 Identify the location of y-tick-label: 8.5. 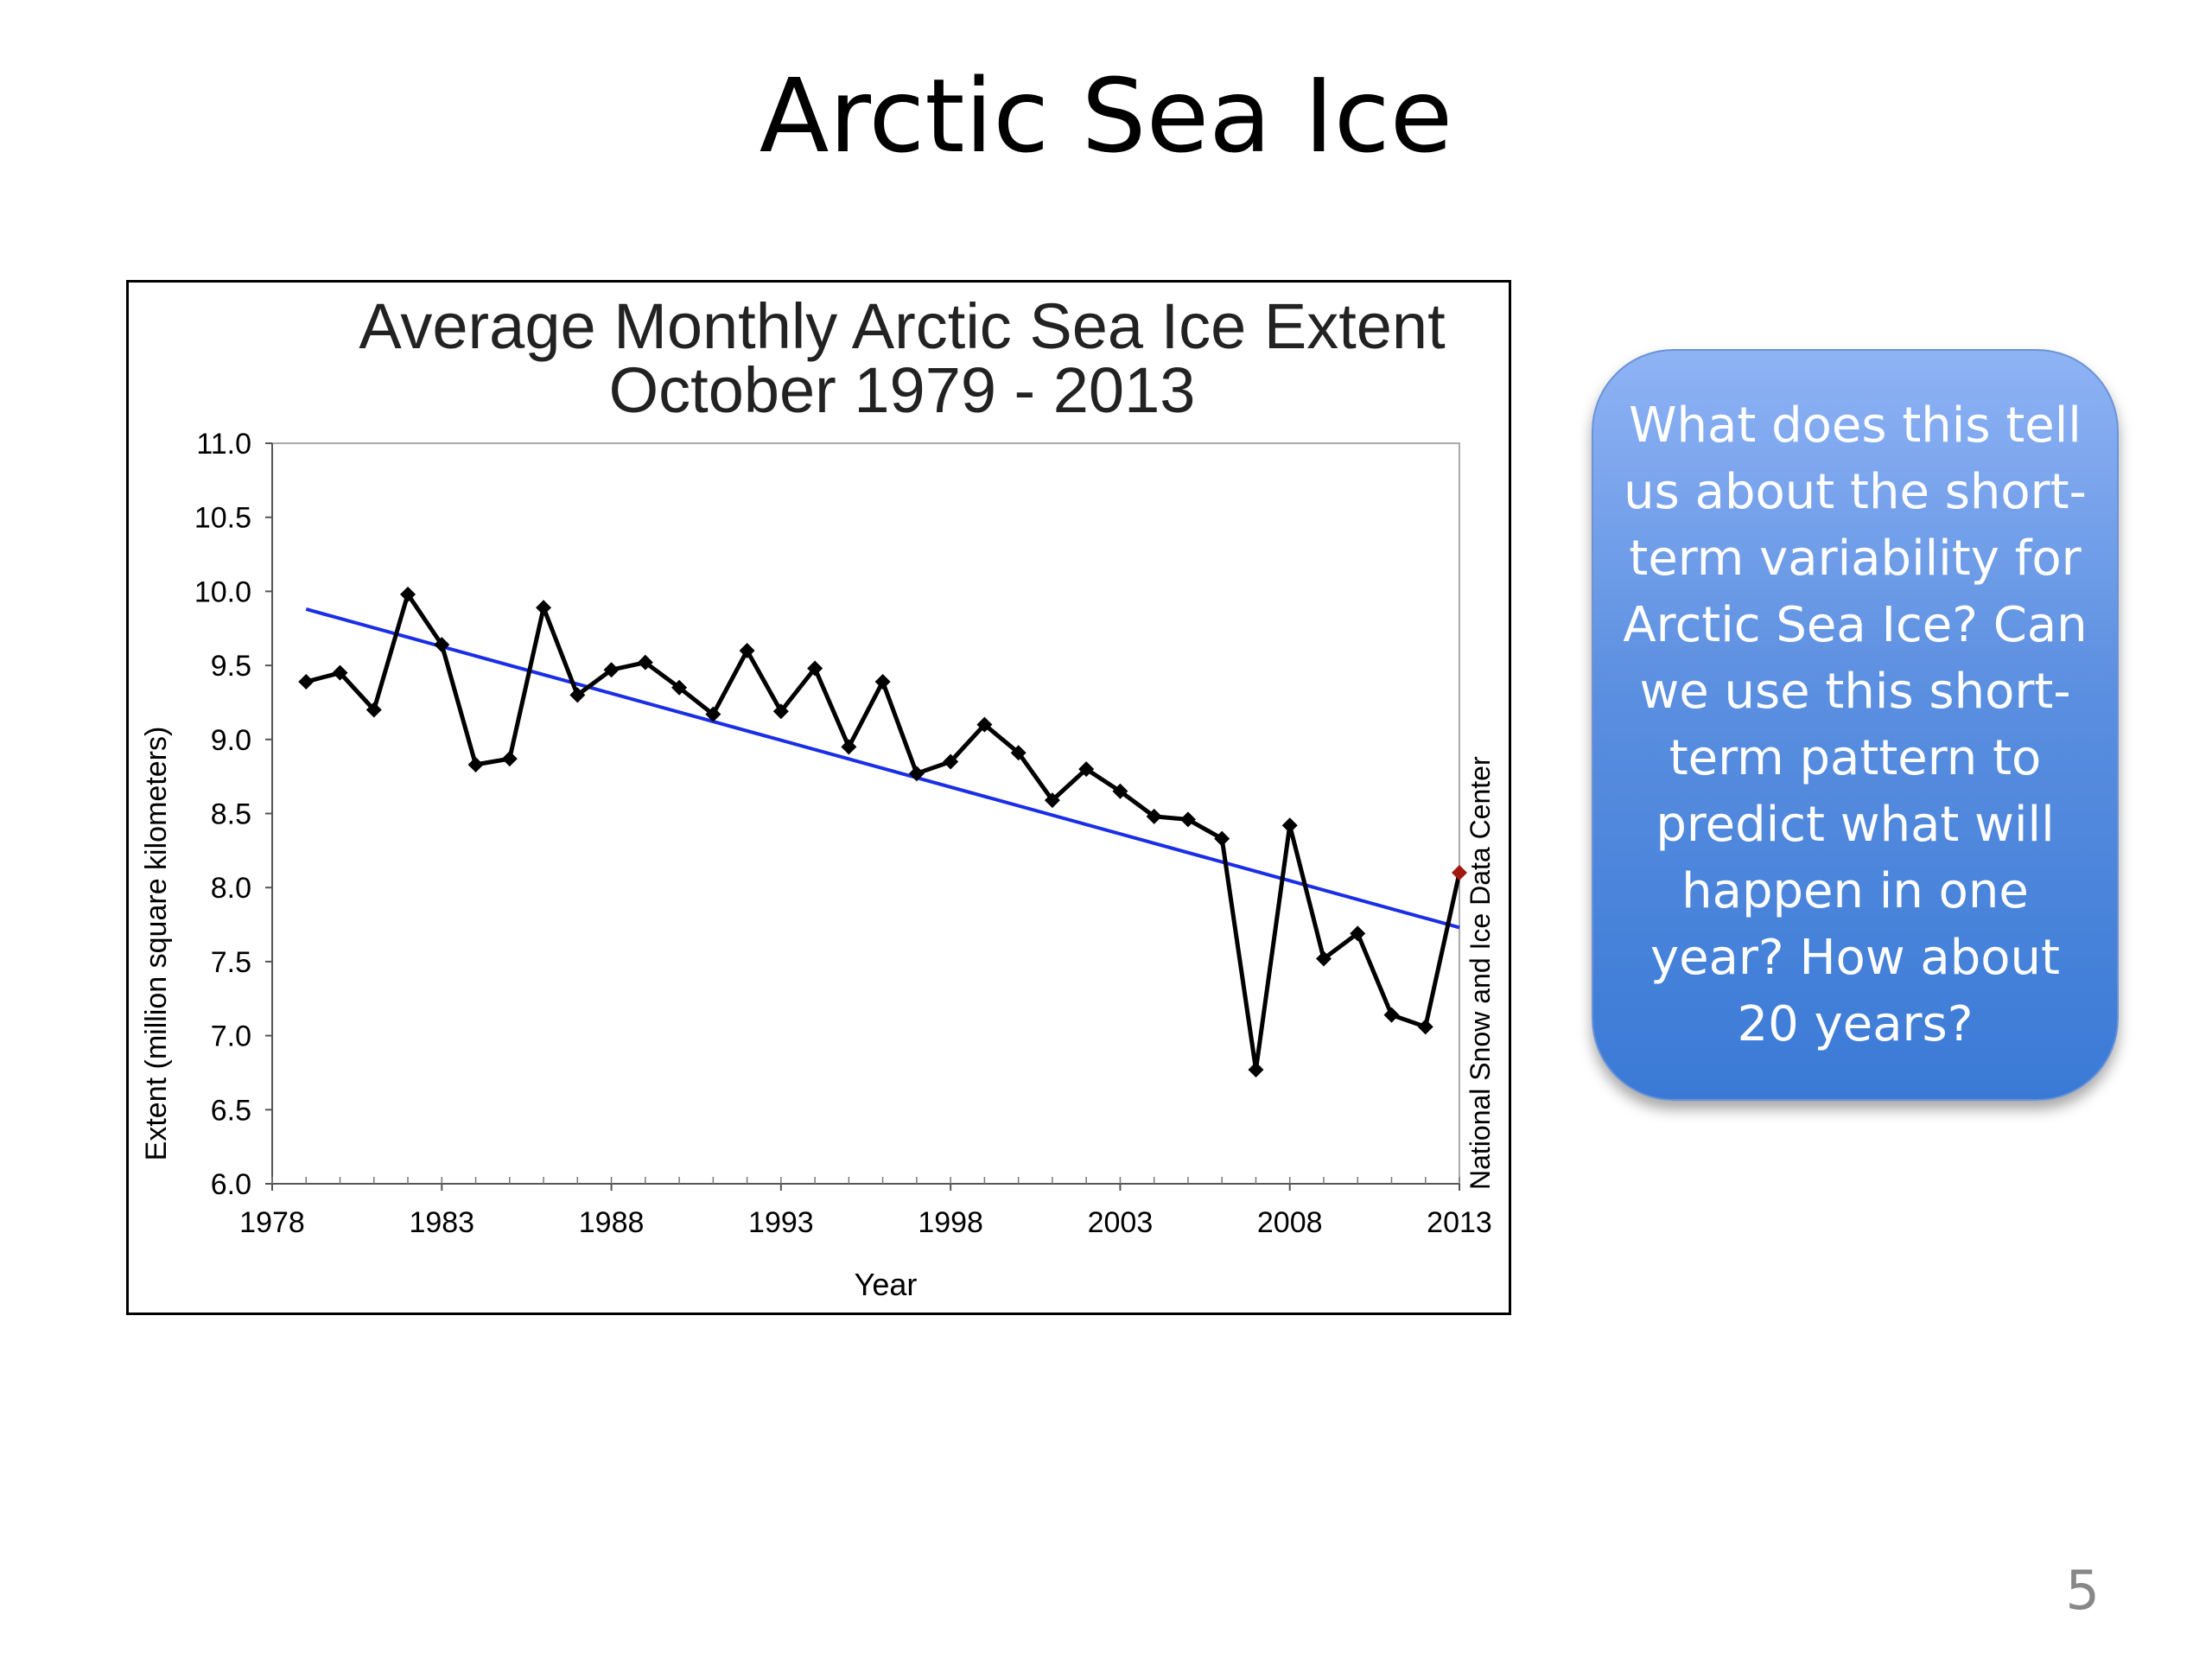
(231, 814).